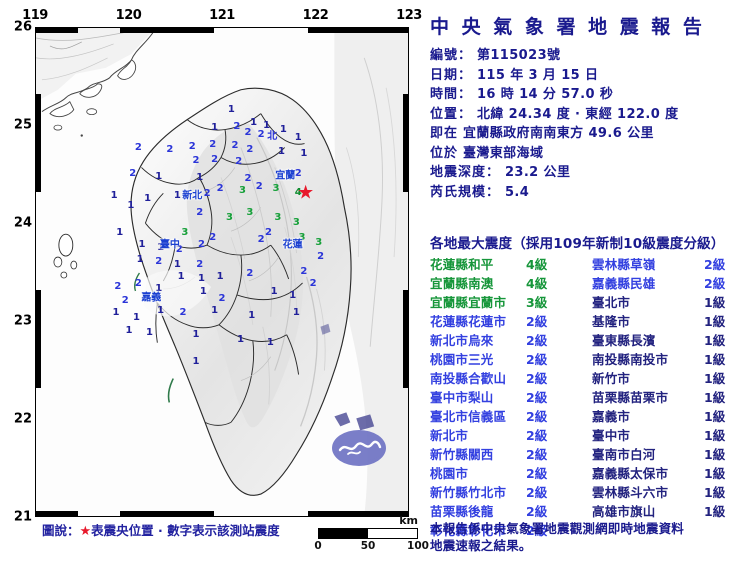 The image size is (750, 563). I want to click on metadata-value: 5.4, so click(515, 192).